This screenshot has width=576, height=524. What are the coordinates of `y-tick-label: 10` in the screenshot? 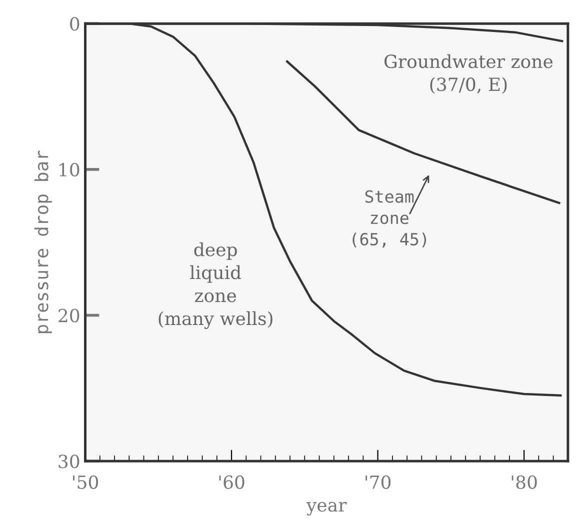 It's located at (70, 169).